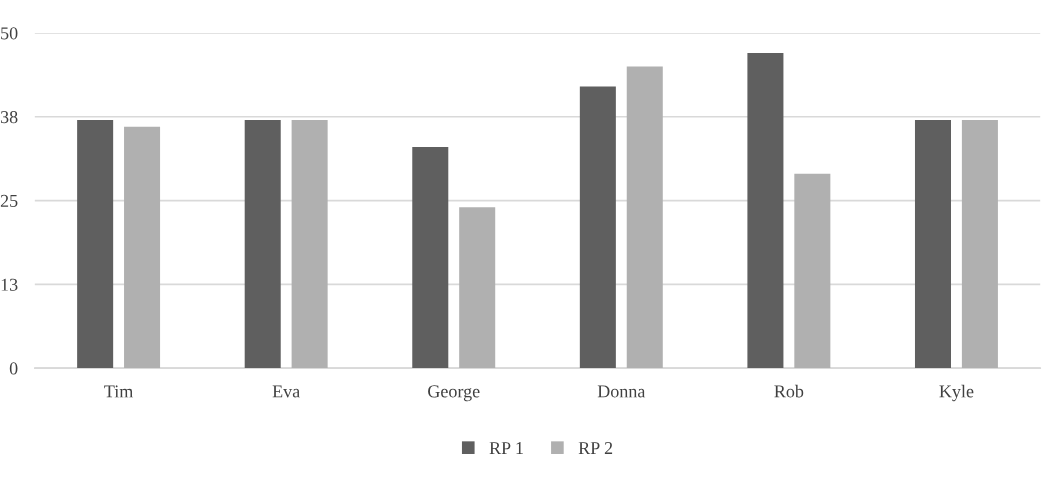 The width and height of the screenshot is (1055, 485). Describe the element at coordinates (13, 368) in the screenshot. I see `y-tick-label: 0` at that location.